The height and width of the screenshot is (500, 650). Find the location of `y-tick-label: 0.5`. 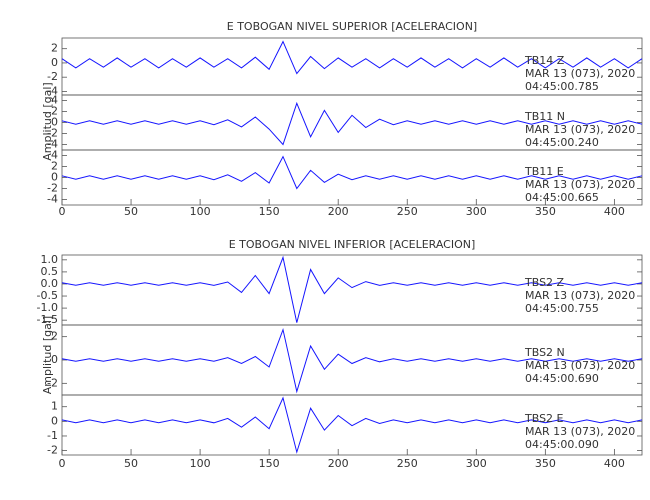

y-tick-label: 0.5 is located at coordinates (50, 271).